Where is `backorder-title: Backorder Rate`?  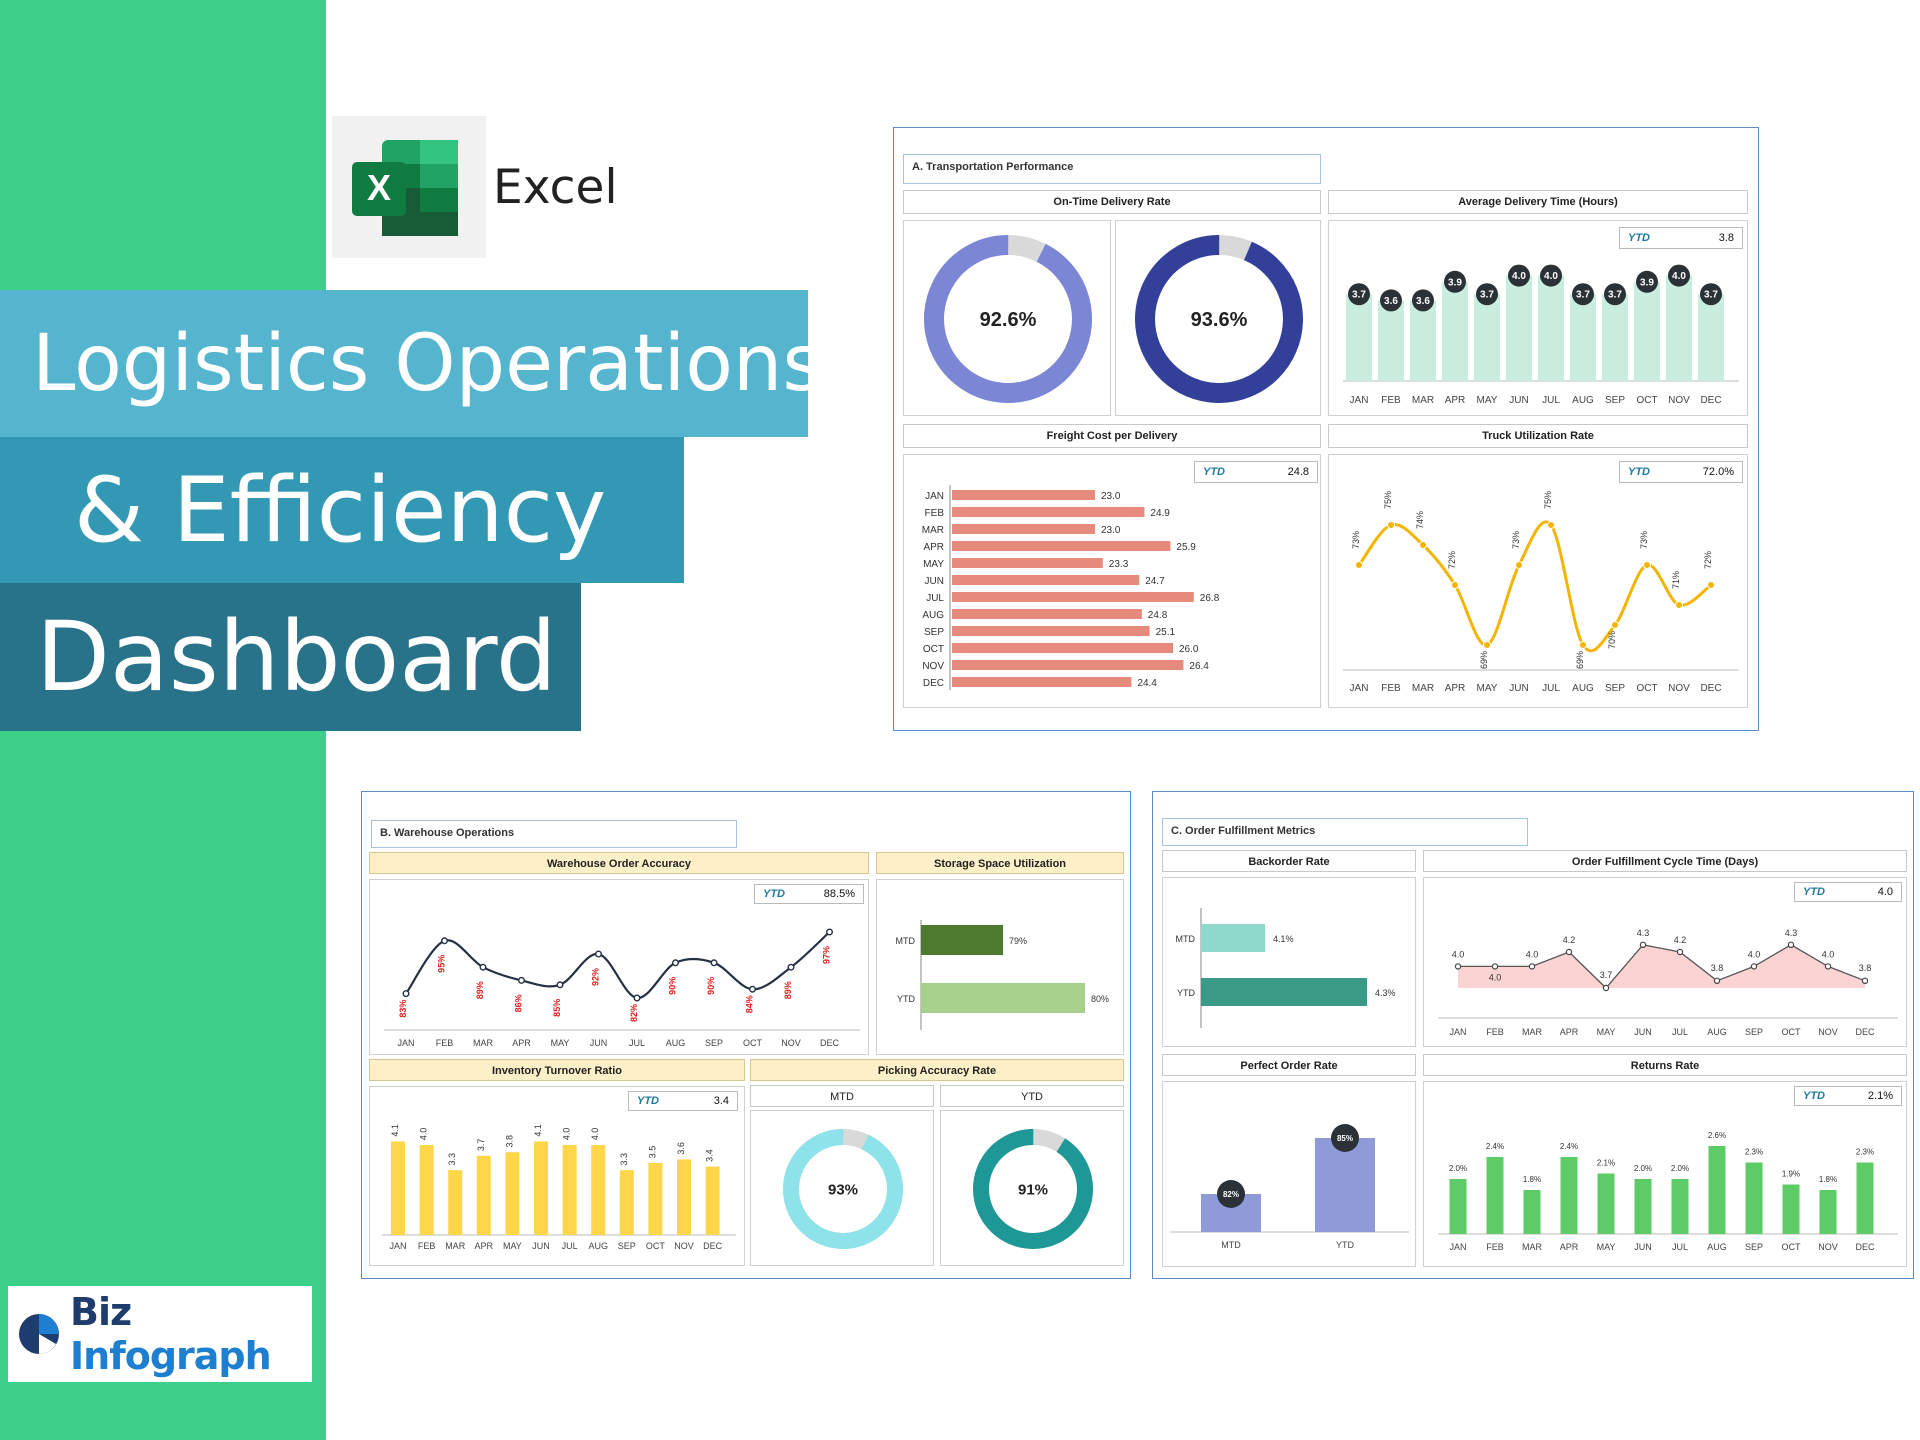
backorder-title: Backorder Rate is located at coordinates (1289, 861).